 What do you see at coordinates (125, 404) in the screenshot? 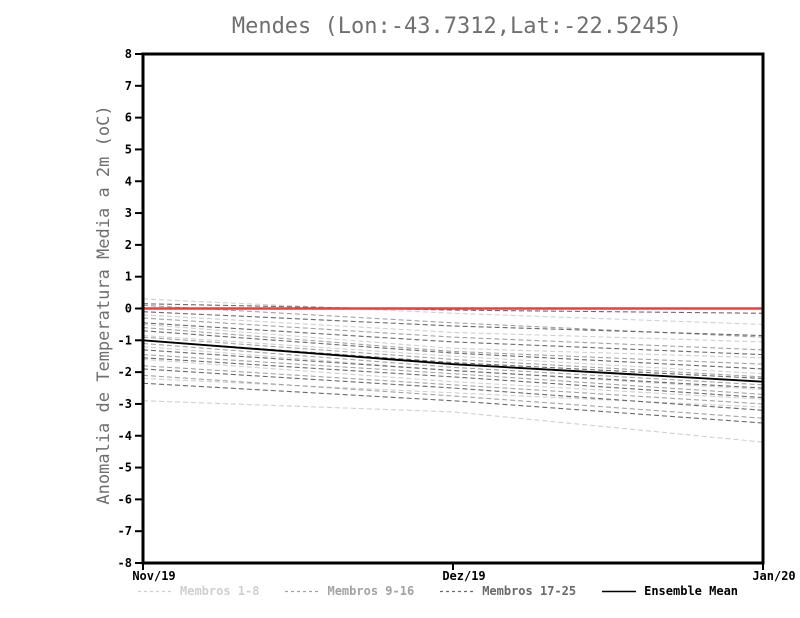
I see `y-tick-label: -3` at bounding box center [125, 404].